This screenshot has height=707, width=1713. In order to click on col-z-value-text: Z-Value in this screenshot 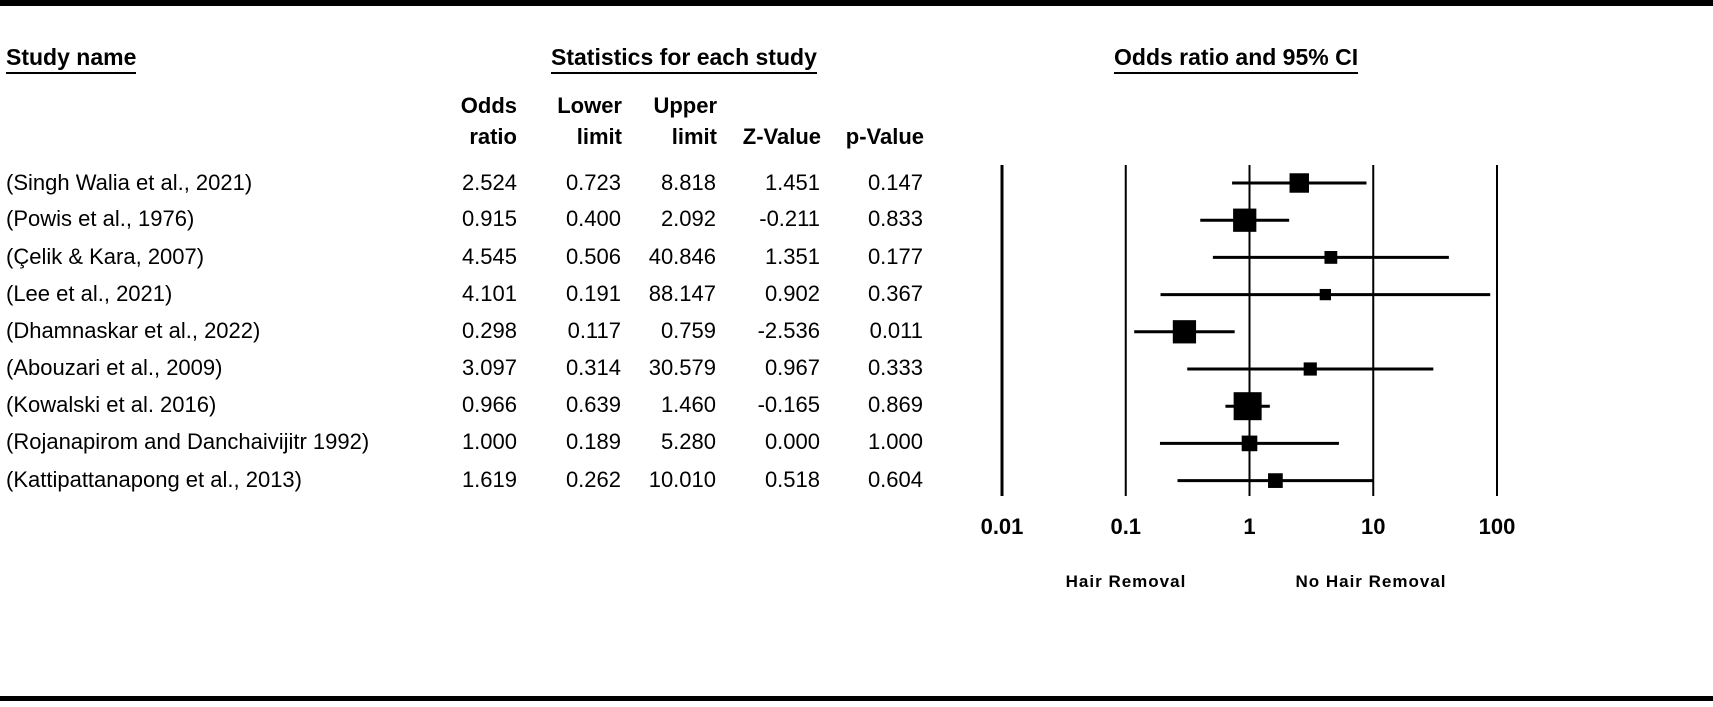, I will do `click(781, 136)`.